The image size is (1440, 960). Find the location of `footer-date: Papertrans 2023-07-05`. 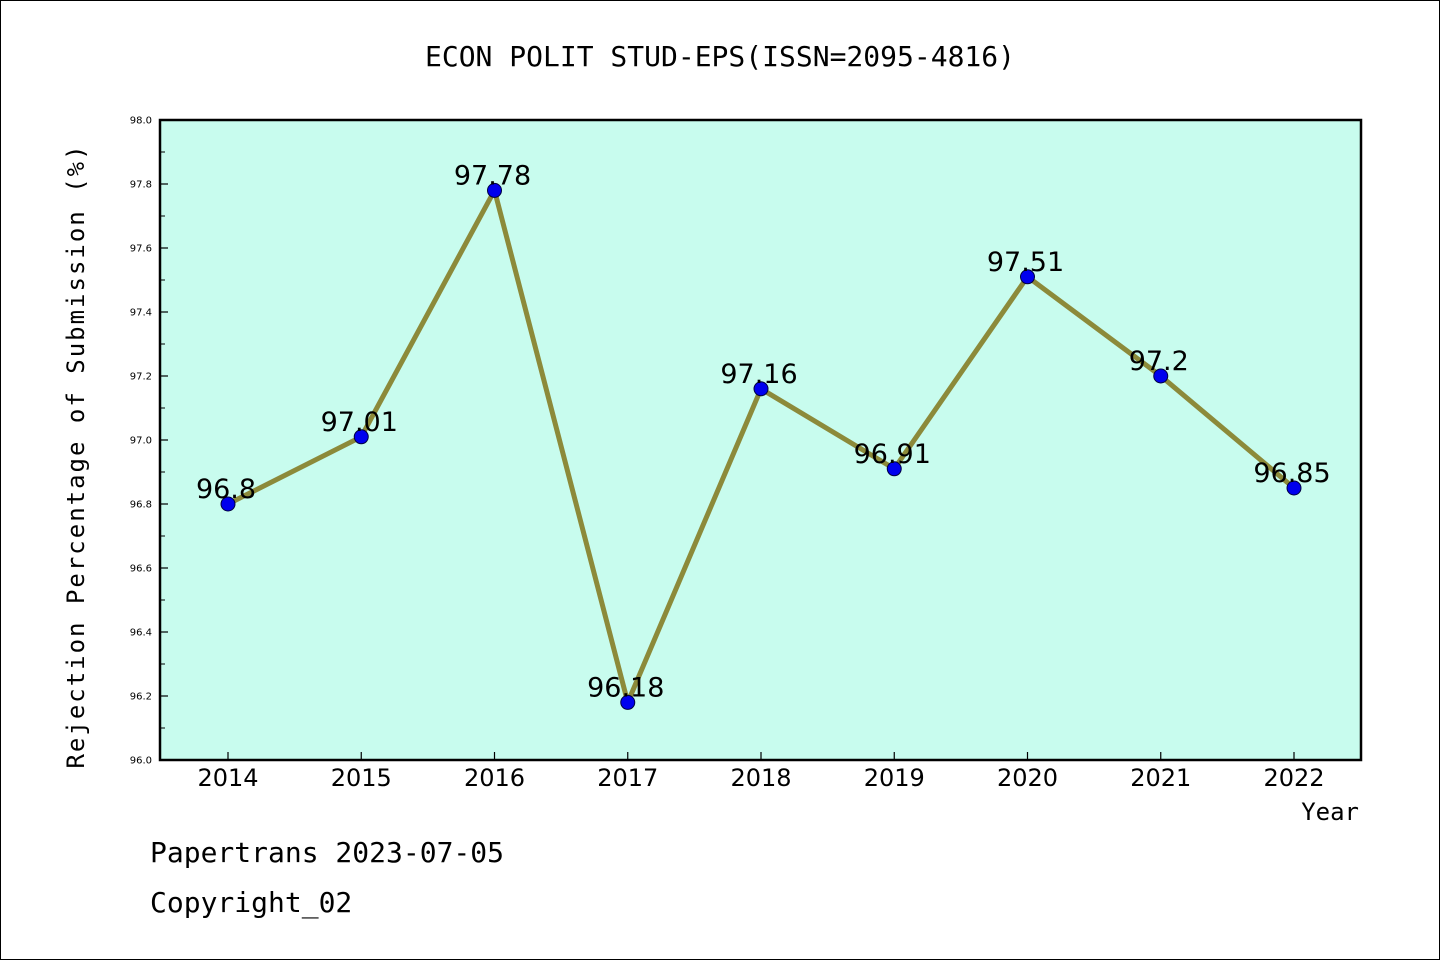

footer-date: Papertrans 2023-07-05 is located at coordinates (327, 852).